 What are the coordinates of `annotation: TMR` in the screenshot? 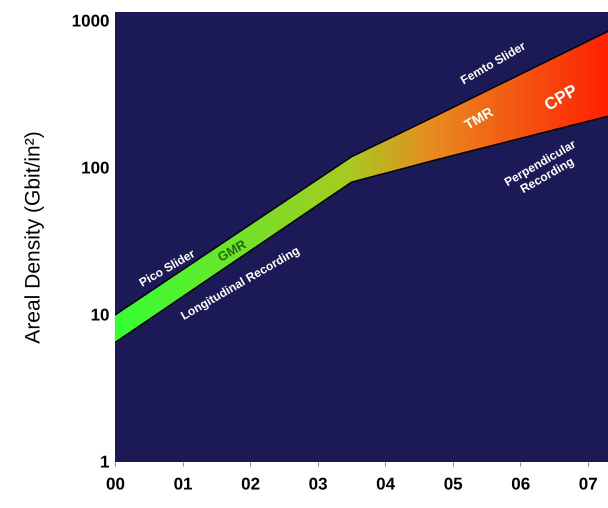 It's located at (478, 118).